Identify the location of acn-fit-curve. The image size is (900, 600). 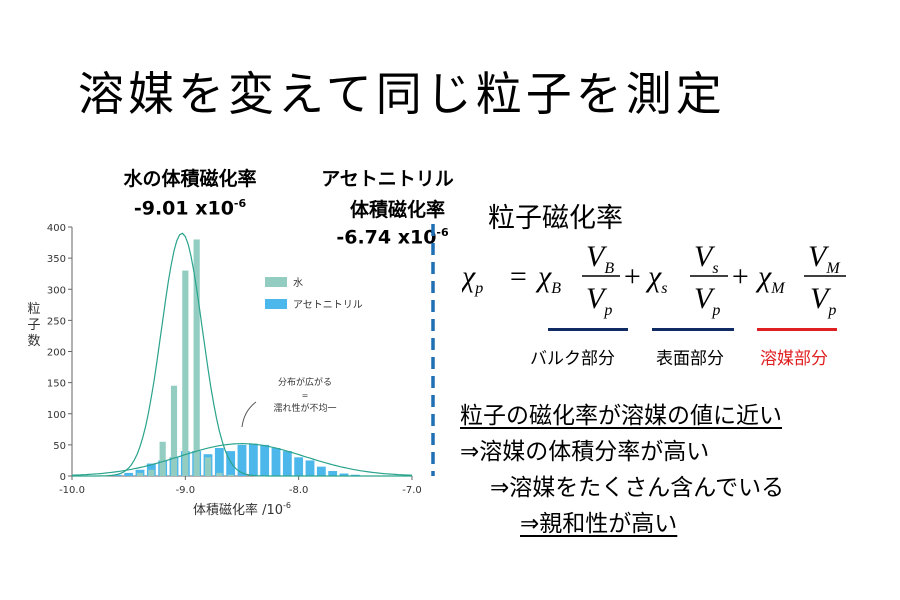
(242, 459).